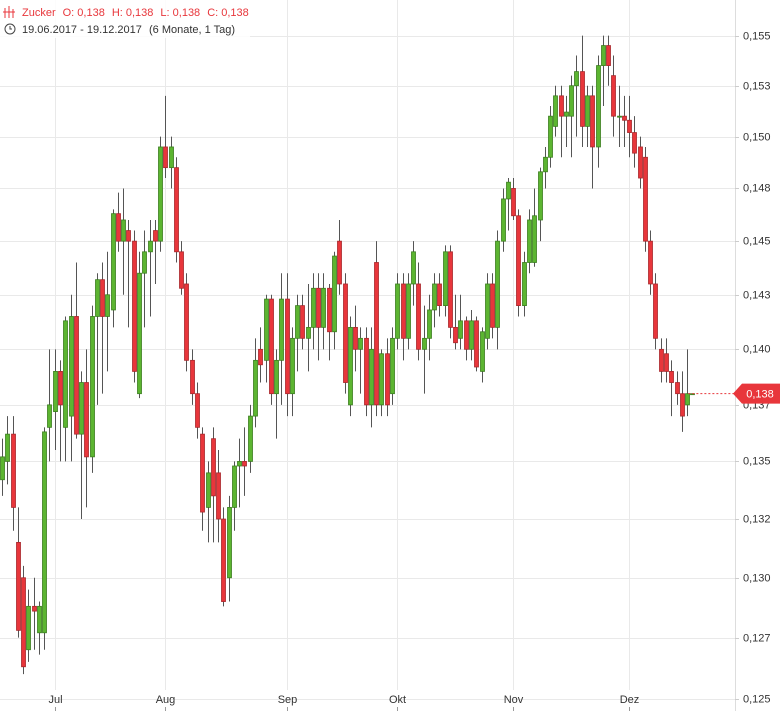 The height and width of the screenshot is (711, 780). I want to click on y-tick-label: 0,148, so click(757, 188).